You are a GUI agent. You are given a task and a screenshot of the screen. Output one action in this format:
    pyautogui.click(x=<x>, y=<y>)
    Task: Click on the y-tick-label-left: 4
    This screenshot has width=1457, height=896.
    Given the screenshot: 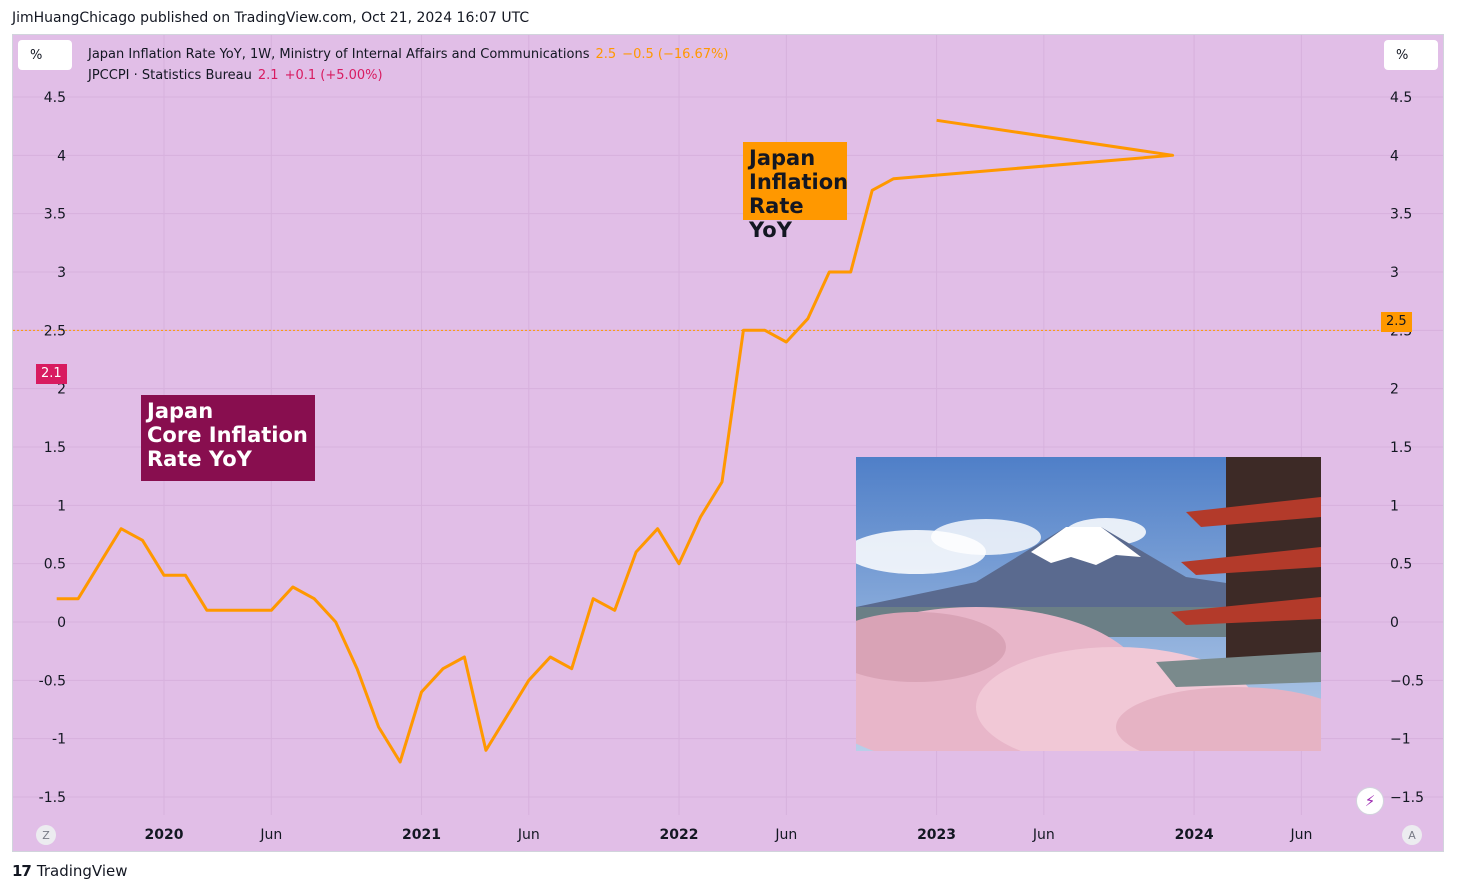 What is the action you would take?
    pyautogui.click(x=61, y=156)
    